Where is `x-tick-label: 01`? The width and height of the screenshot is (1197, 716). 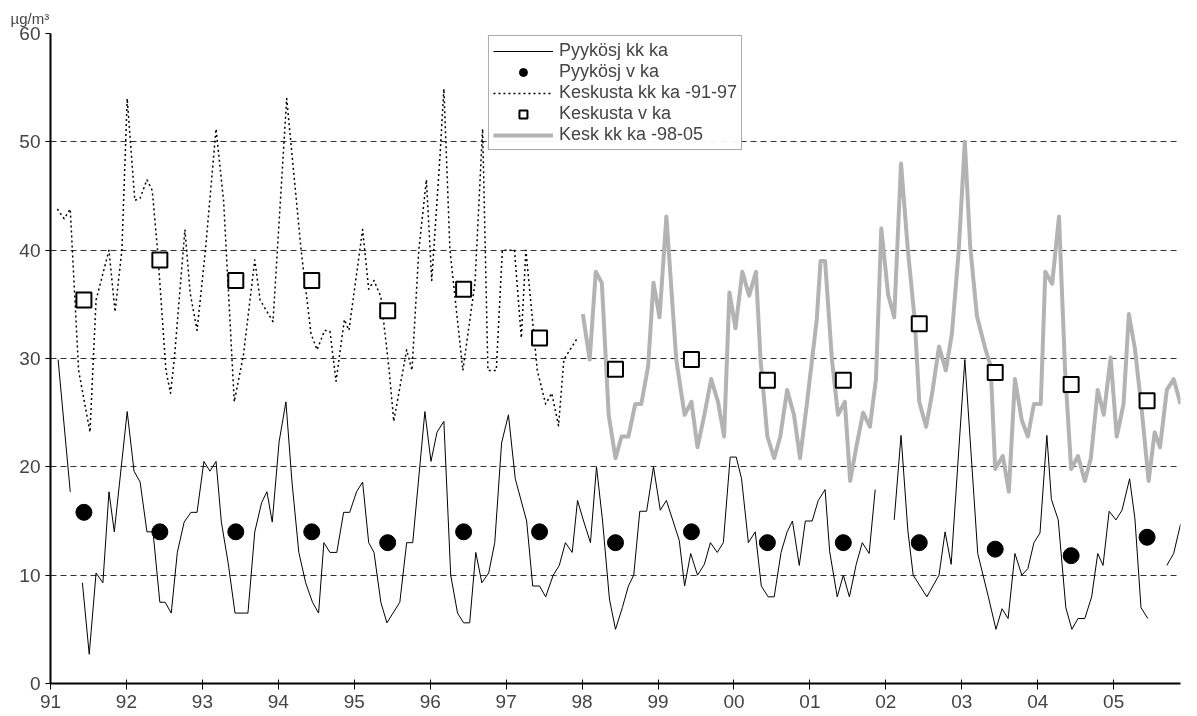
x-tick-label: 01 is located at coordinates (810, 701).